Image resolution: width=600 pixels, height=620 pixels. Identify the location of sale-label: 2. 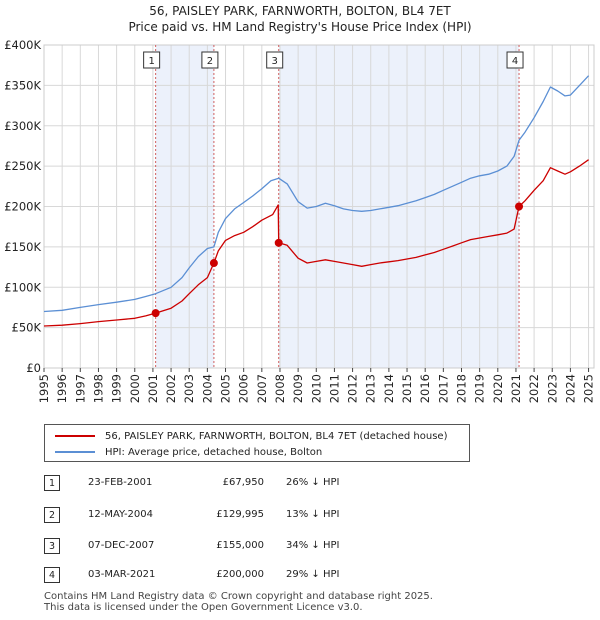
(210, 60).